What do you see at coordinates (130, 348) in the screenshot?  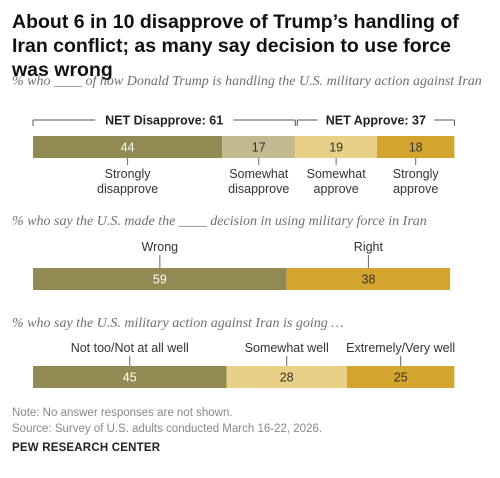 I see `category-label: Not too/Not at all well` at bounding box center [130, 348].